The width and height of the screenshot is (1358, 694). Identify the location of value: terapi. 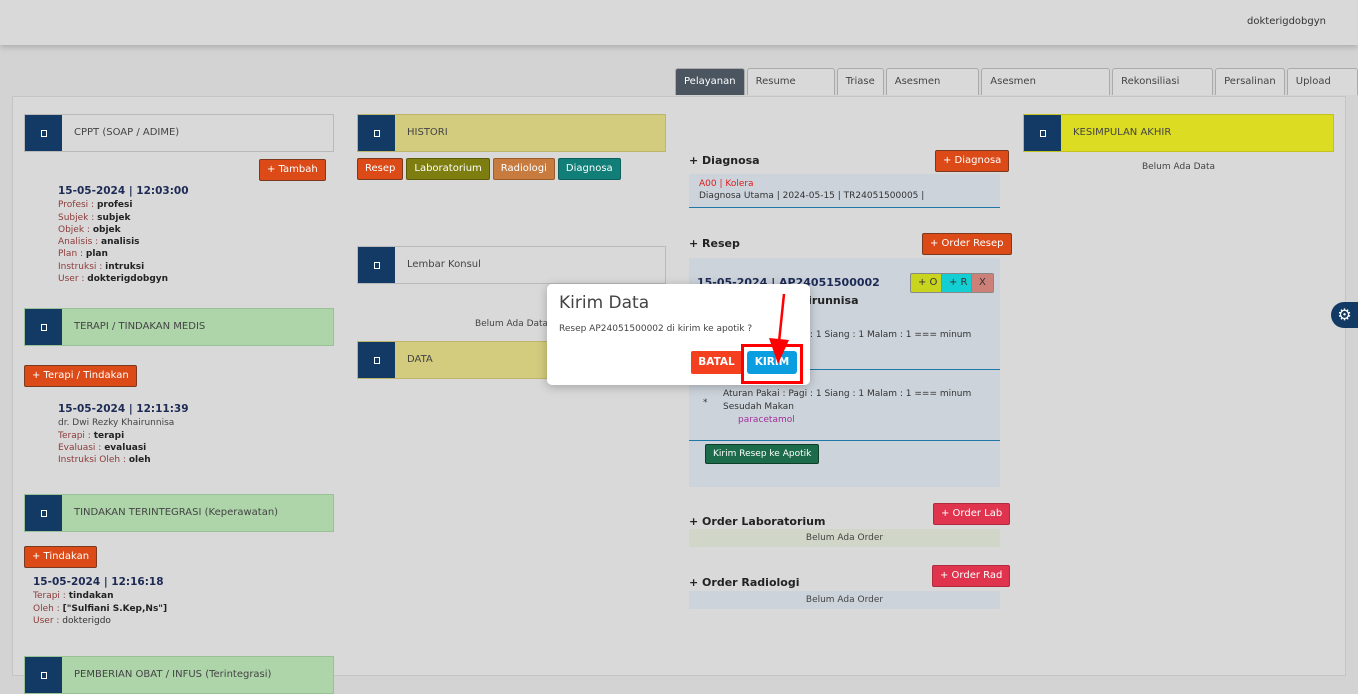
(109, 435).